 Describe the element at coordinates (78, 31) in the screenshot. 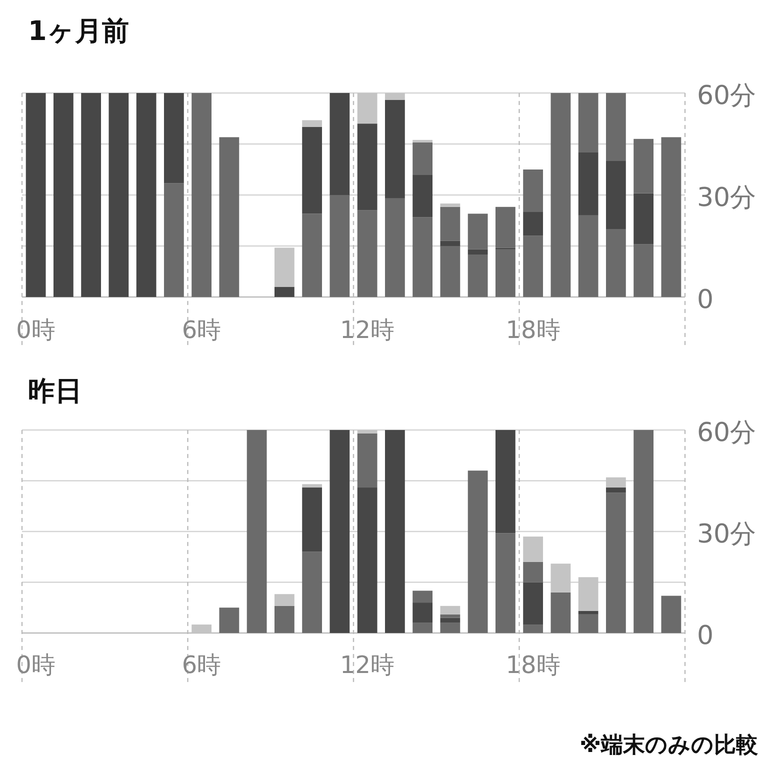

I see `chart-title: 1ヶ月前` at that location.